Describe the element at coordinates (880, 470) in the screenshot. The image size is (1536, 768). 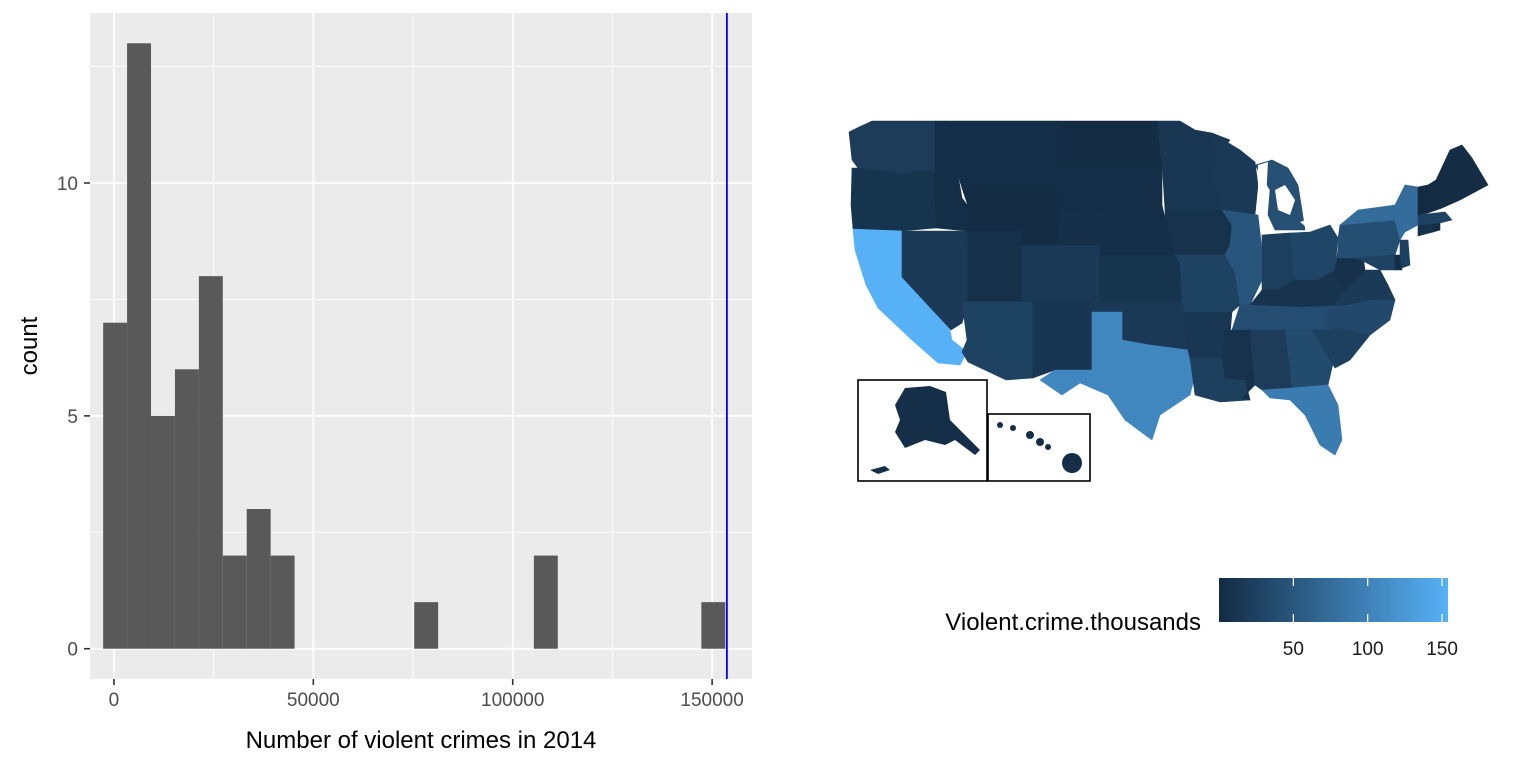
I see `state-alaska-islands` at that location.